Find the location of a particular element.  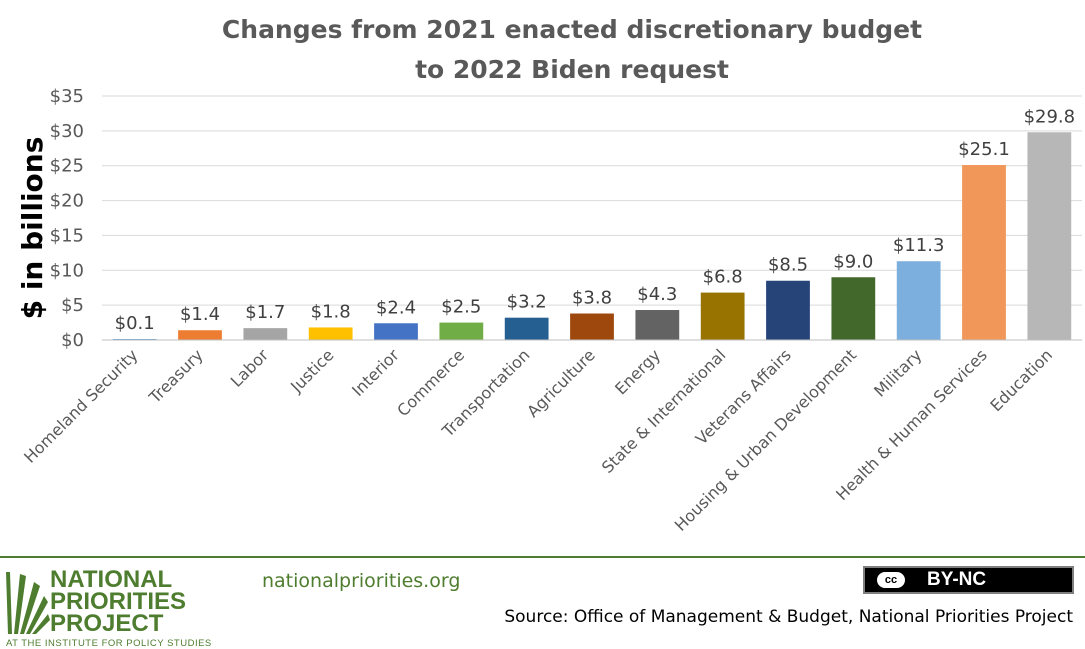

category-label: Agriculture is located at coordinates (561, 383).